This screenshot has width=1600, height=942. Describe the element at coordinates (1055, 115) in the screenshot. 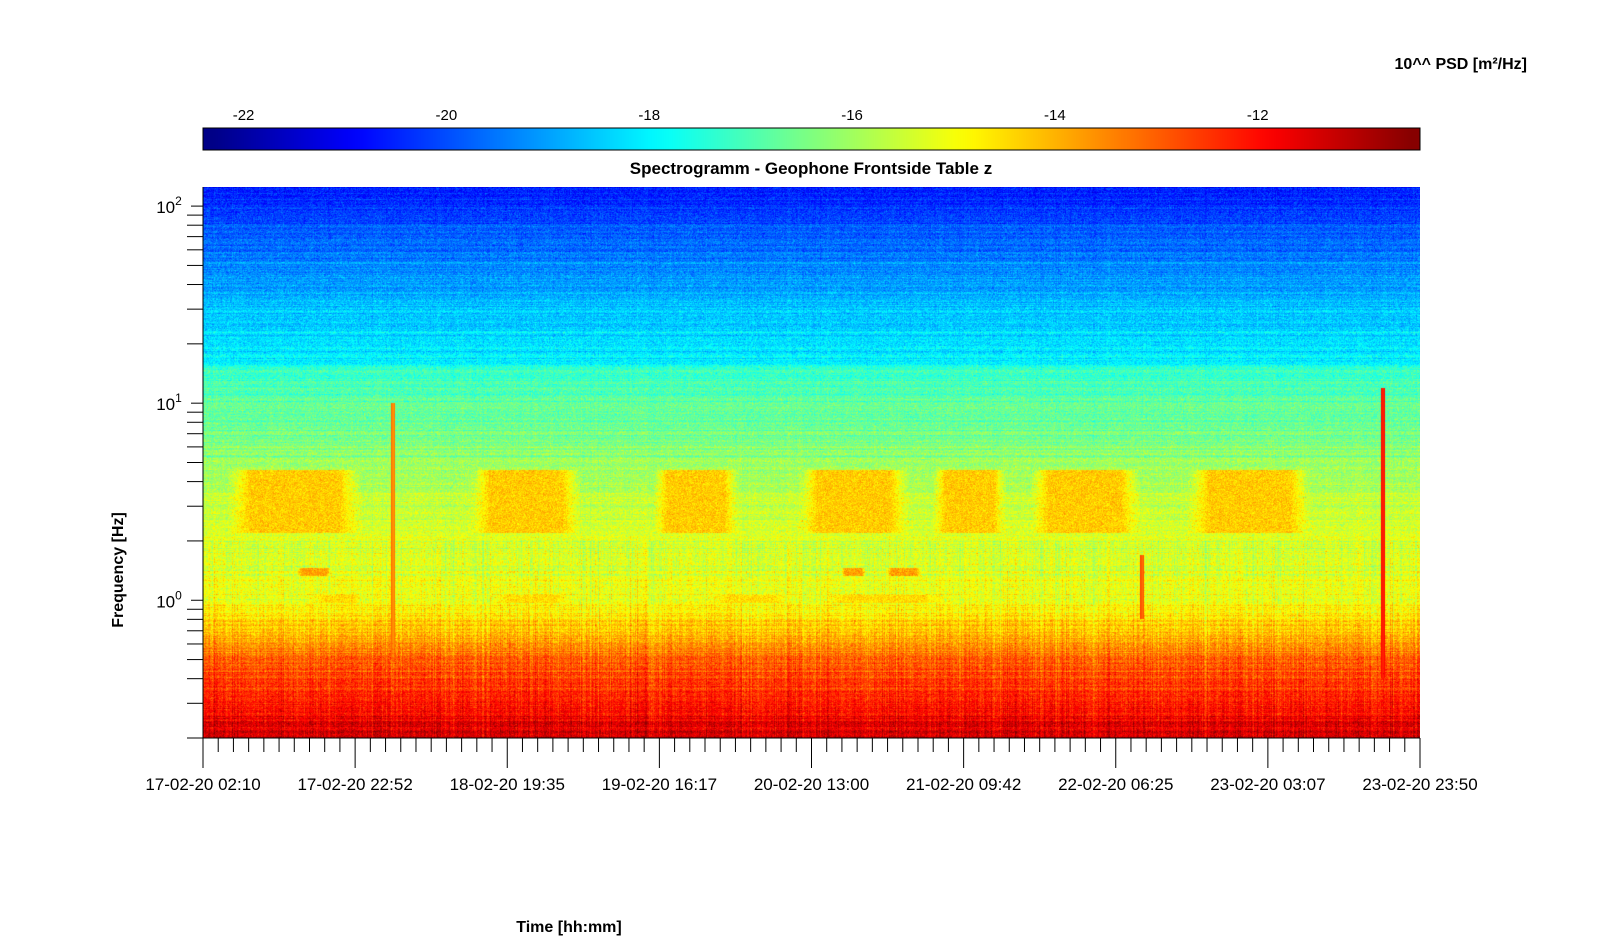

I see `colorbar-tick-label: -14` at that location.